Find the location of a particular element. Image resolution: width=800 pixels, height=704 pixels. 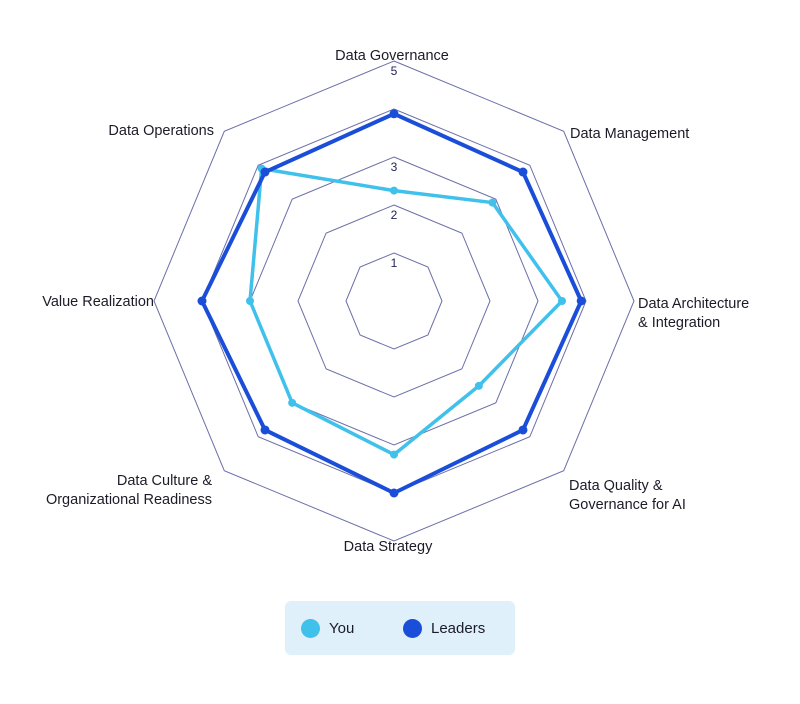

legend: You Leaders is located at coordinates (400, 628).